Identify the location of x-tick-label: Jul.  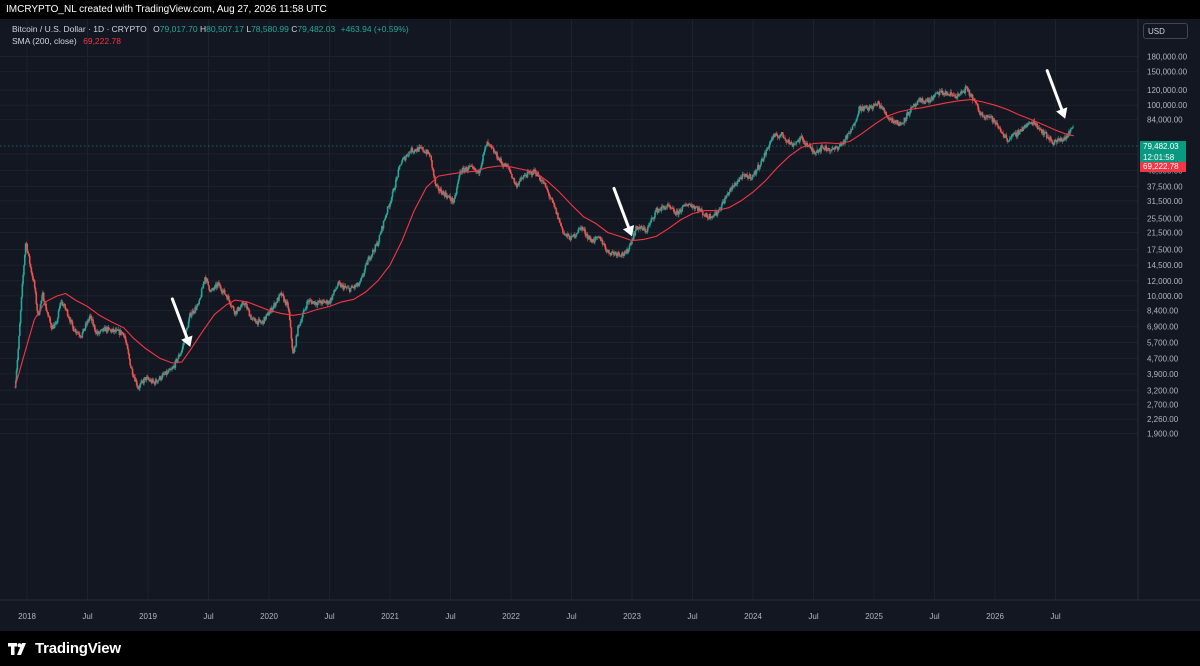
(1055, 616).